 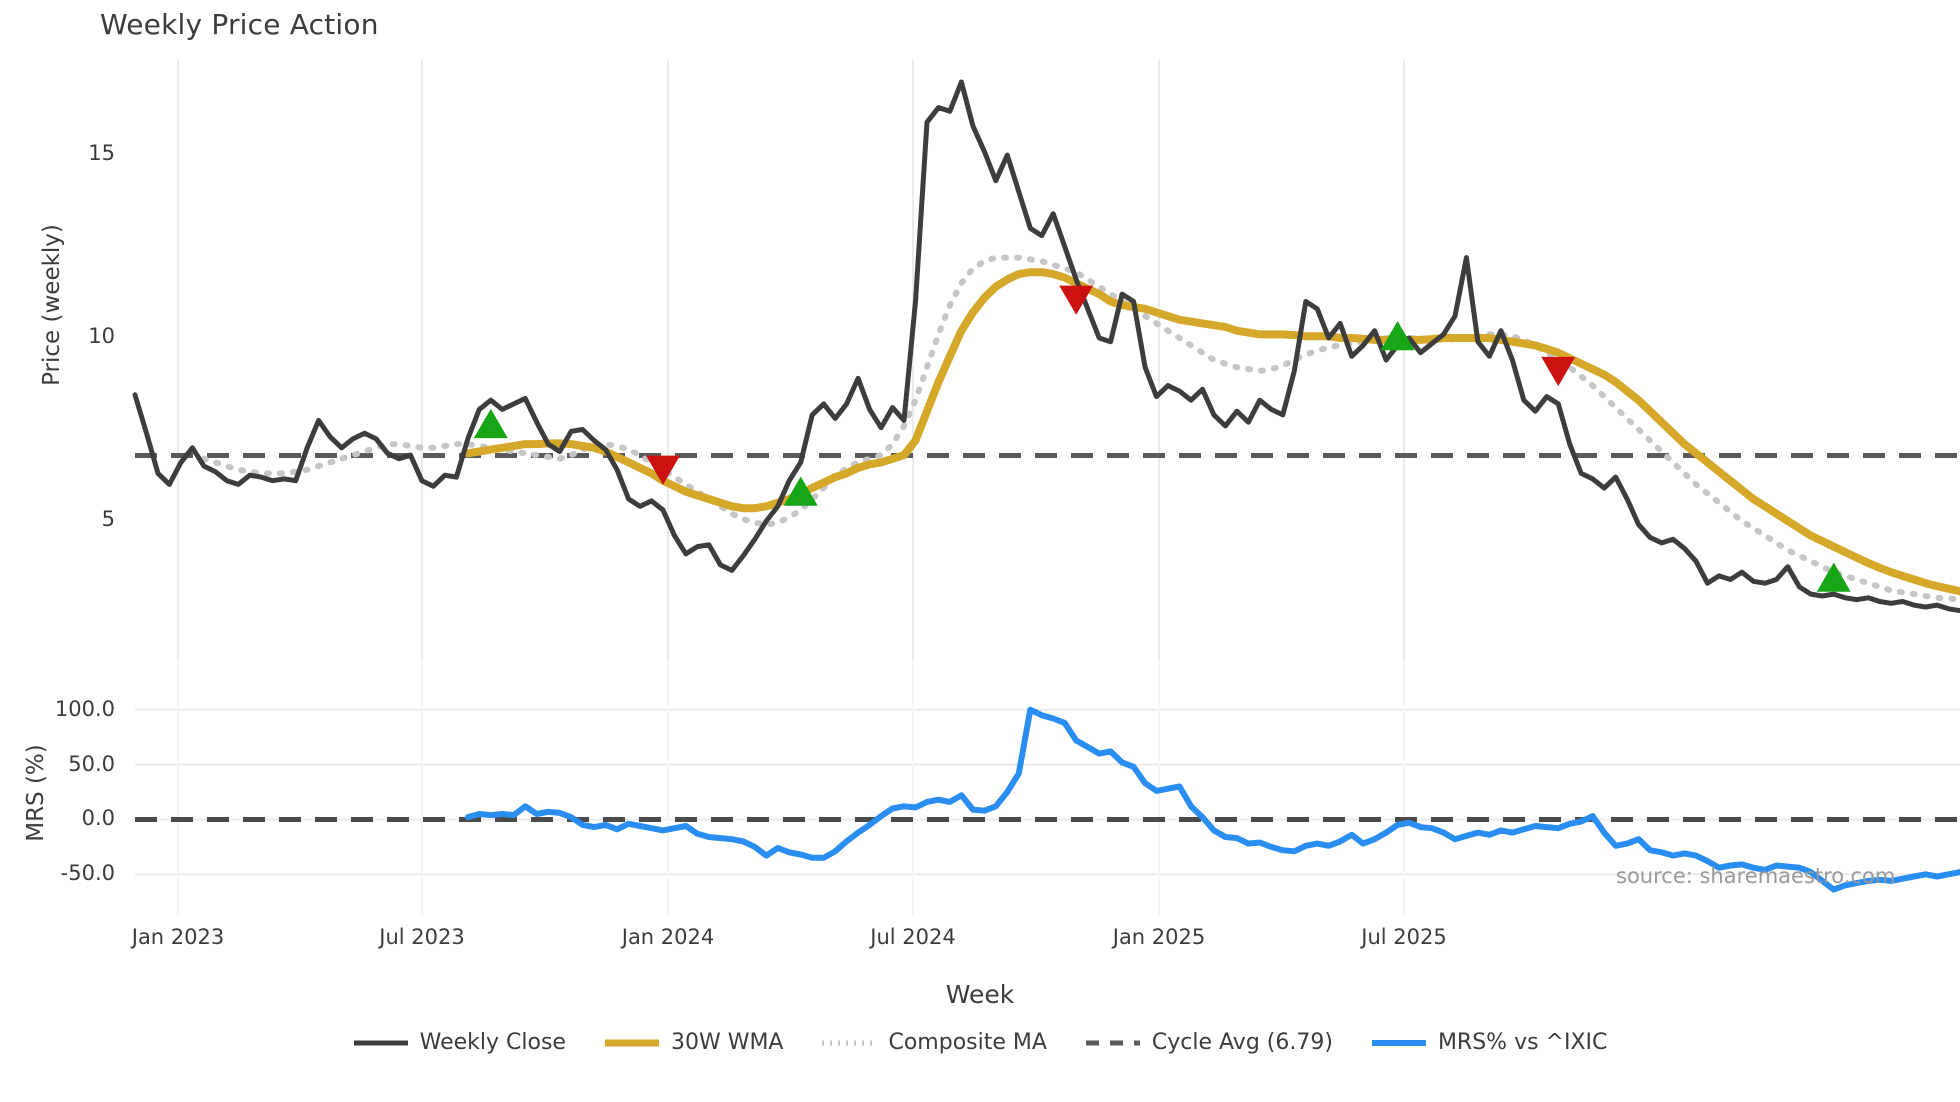 I want to click on mrs-y-tick: -50.0, so click(x=87, y=873).